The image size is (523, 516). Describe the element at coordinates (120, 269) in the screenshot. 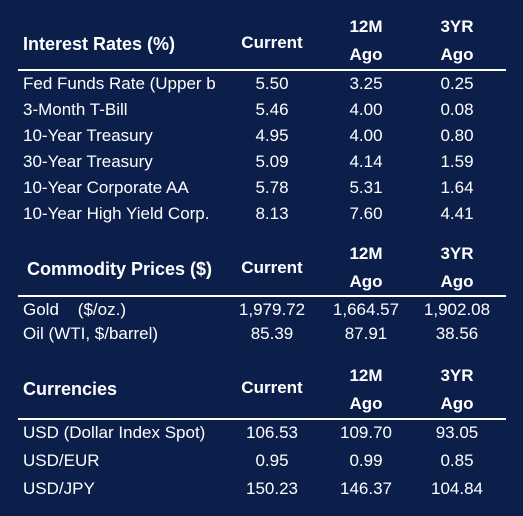

I see `commodity-prices-title: Commodity Prices ($)` at that location.